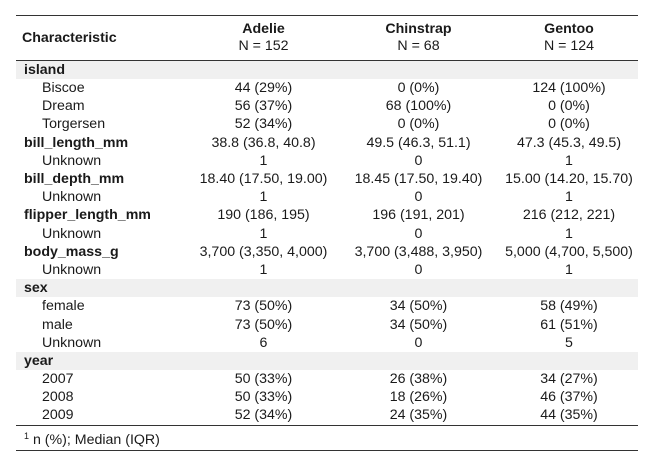 Image resolution: width=657 pixels, height=470 pixels. What do you see at coordinates (569, 142) in the screenshot?
I see `cell-value: 47.3 (45.3, 49.5)` at bounding box center [569, 142].